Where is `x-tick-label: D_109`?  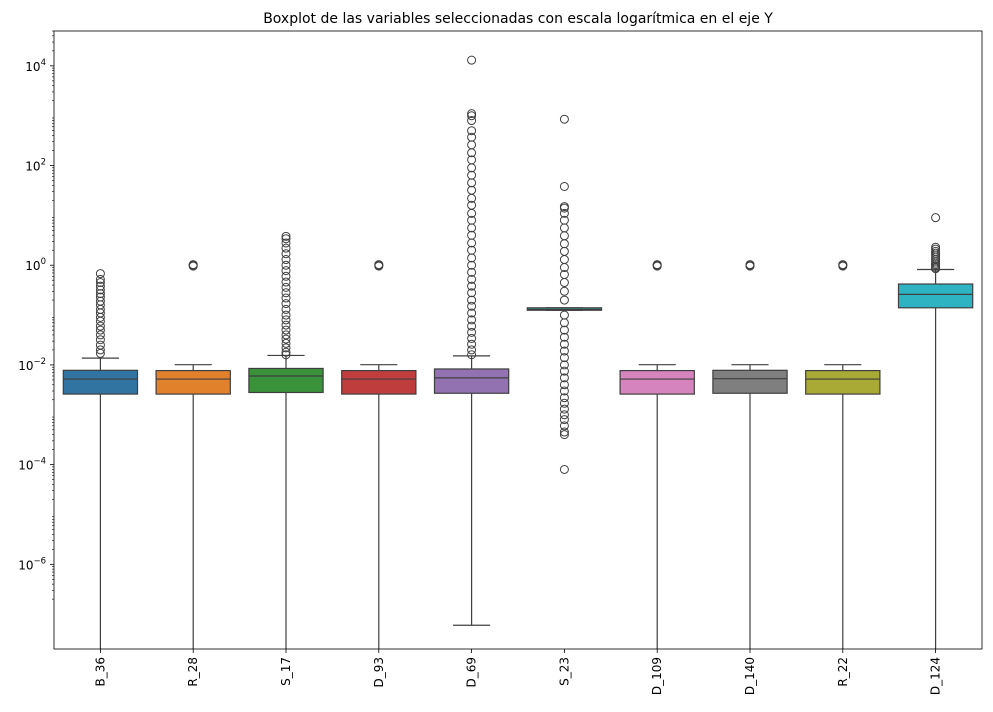
x-tick-label: D_109 is located at coordinates (657, 676).